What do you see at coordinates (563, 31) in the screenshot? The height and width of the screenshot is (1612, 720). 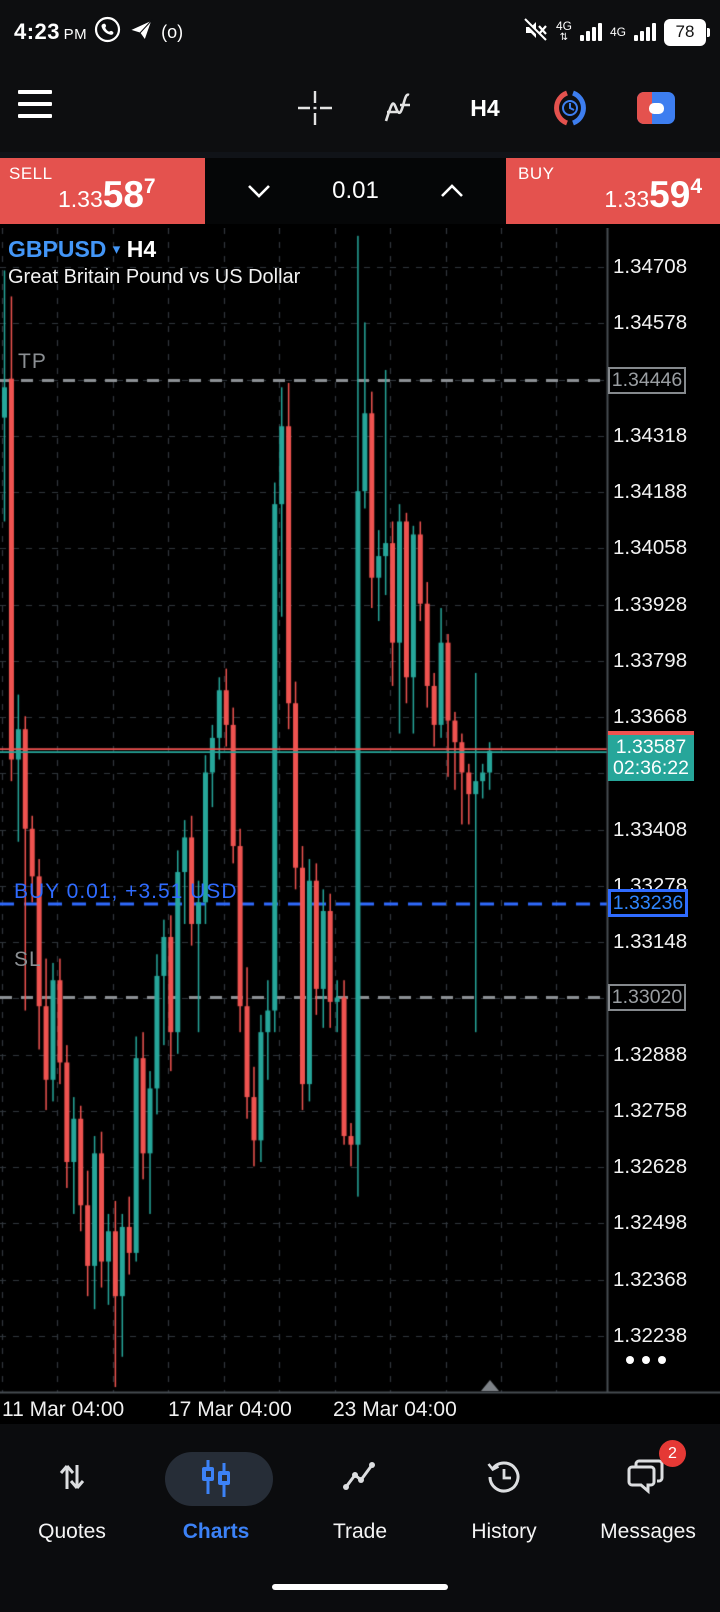 I see `network-type-1: 4G ⇅` at bounding box center [563, 31].